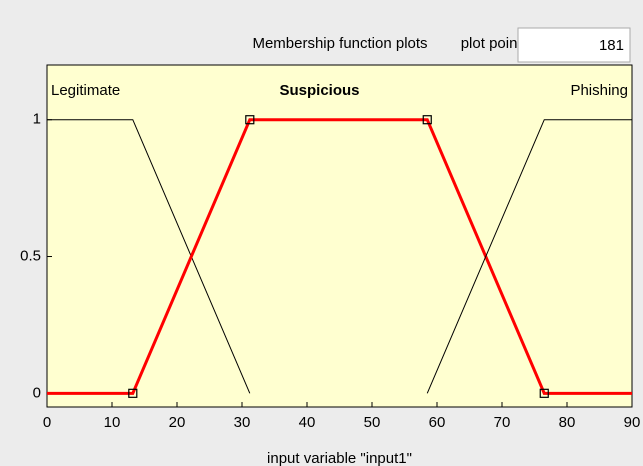 Image resolution: width=643 pixels, height=466 pixels. Describe the element at coordinates (242, 422) in the screenshot. I see `x-tick-label: 30` at that location.